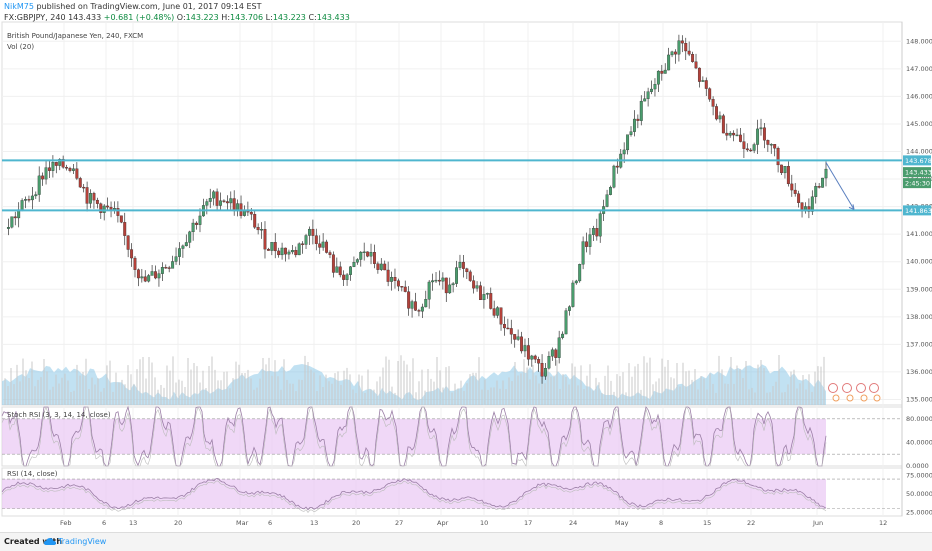 The height and width of the screenshot is (551, 932). Describe the element at coordinates (289, 17) in the screenshot. I see `low-value: 143.223` at that location.